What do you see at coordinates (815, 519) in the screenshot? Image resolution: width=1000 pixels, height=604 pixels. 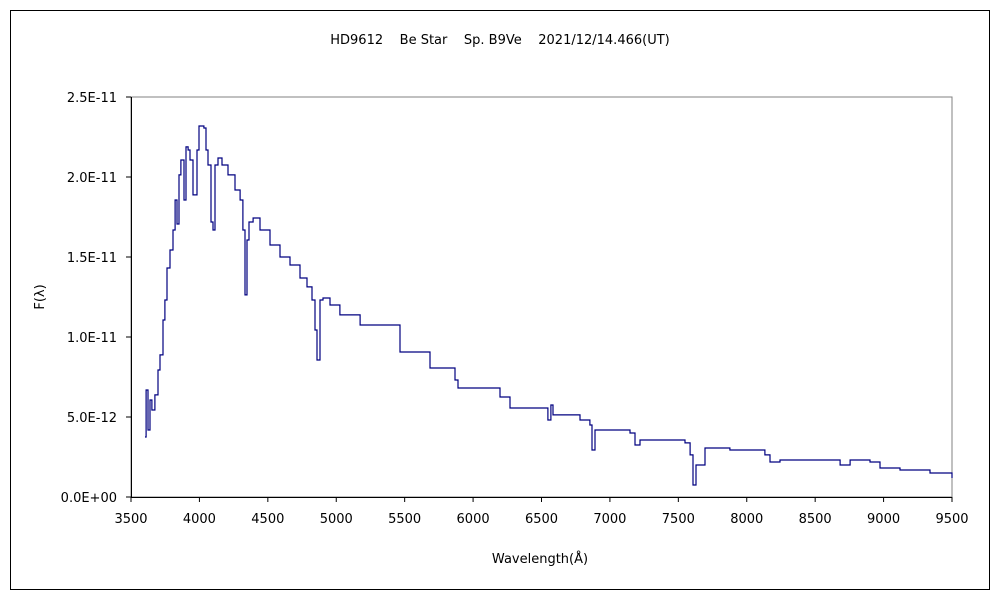 I see `x-tick-label: 8500` at bounding box center [815, 519].